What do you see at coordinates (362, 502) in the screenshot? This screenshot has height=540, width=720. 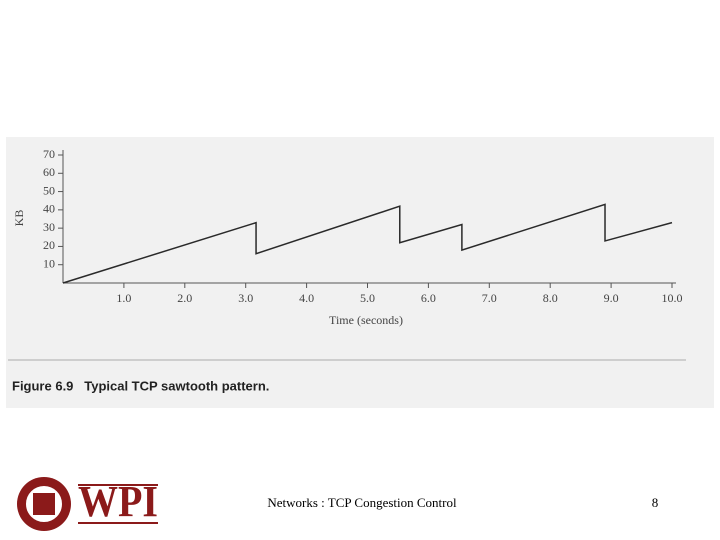 I see `footer-text: Networks : TCP Congestion Control` at bounding box center [362, 502].